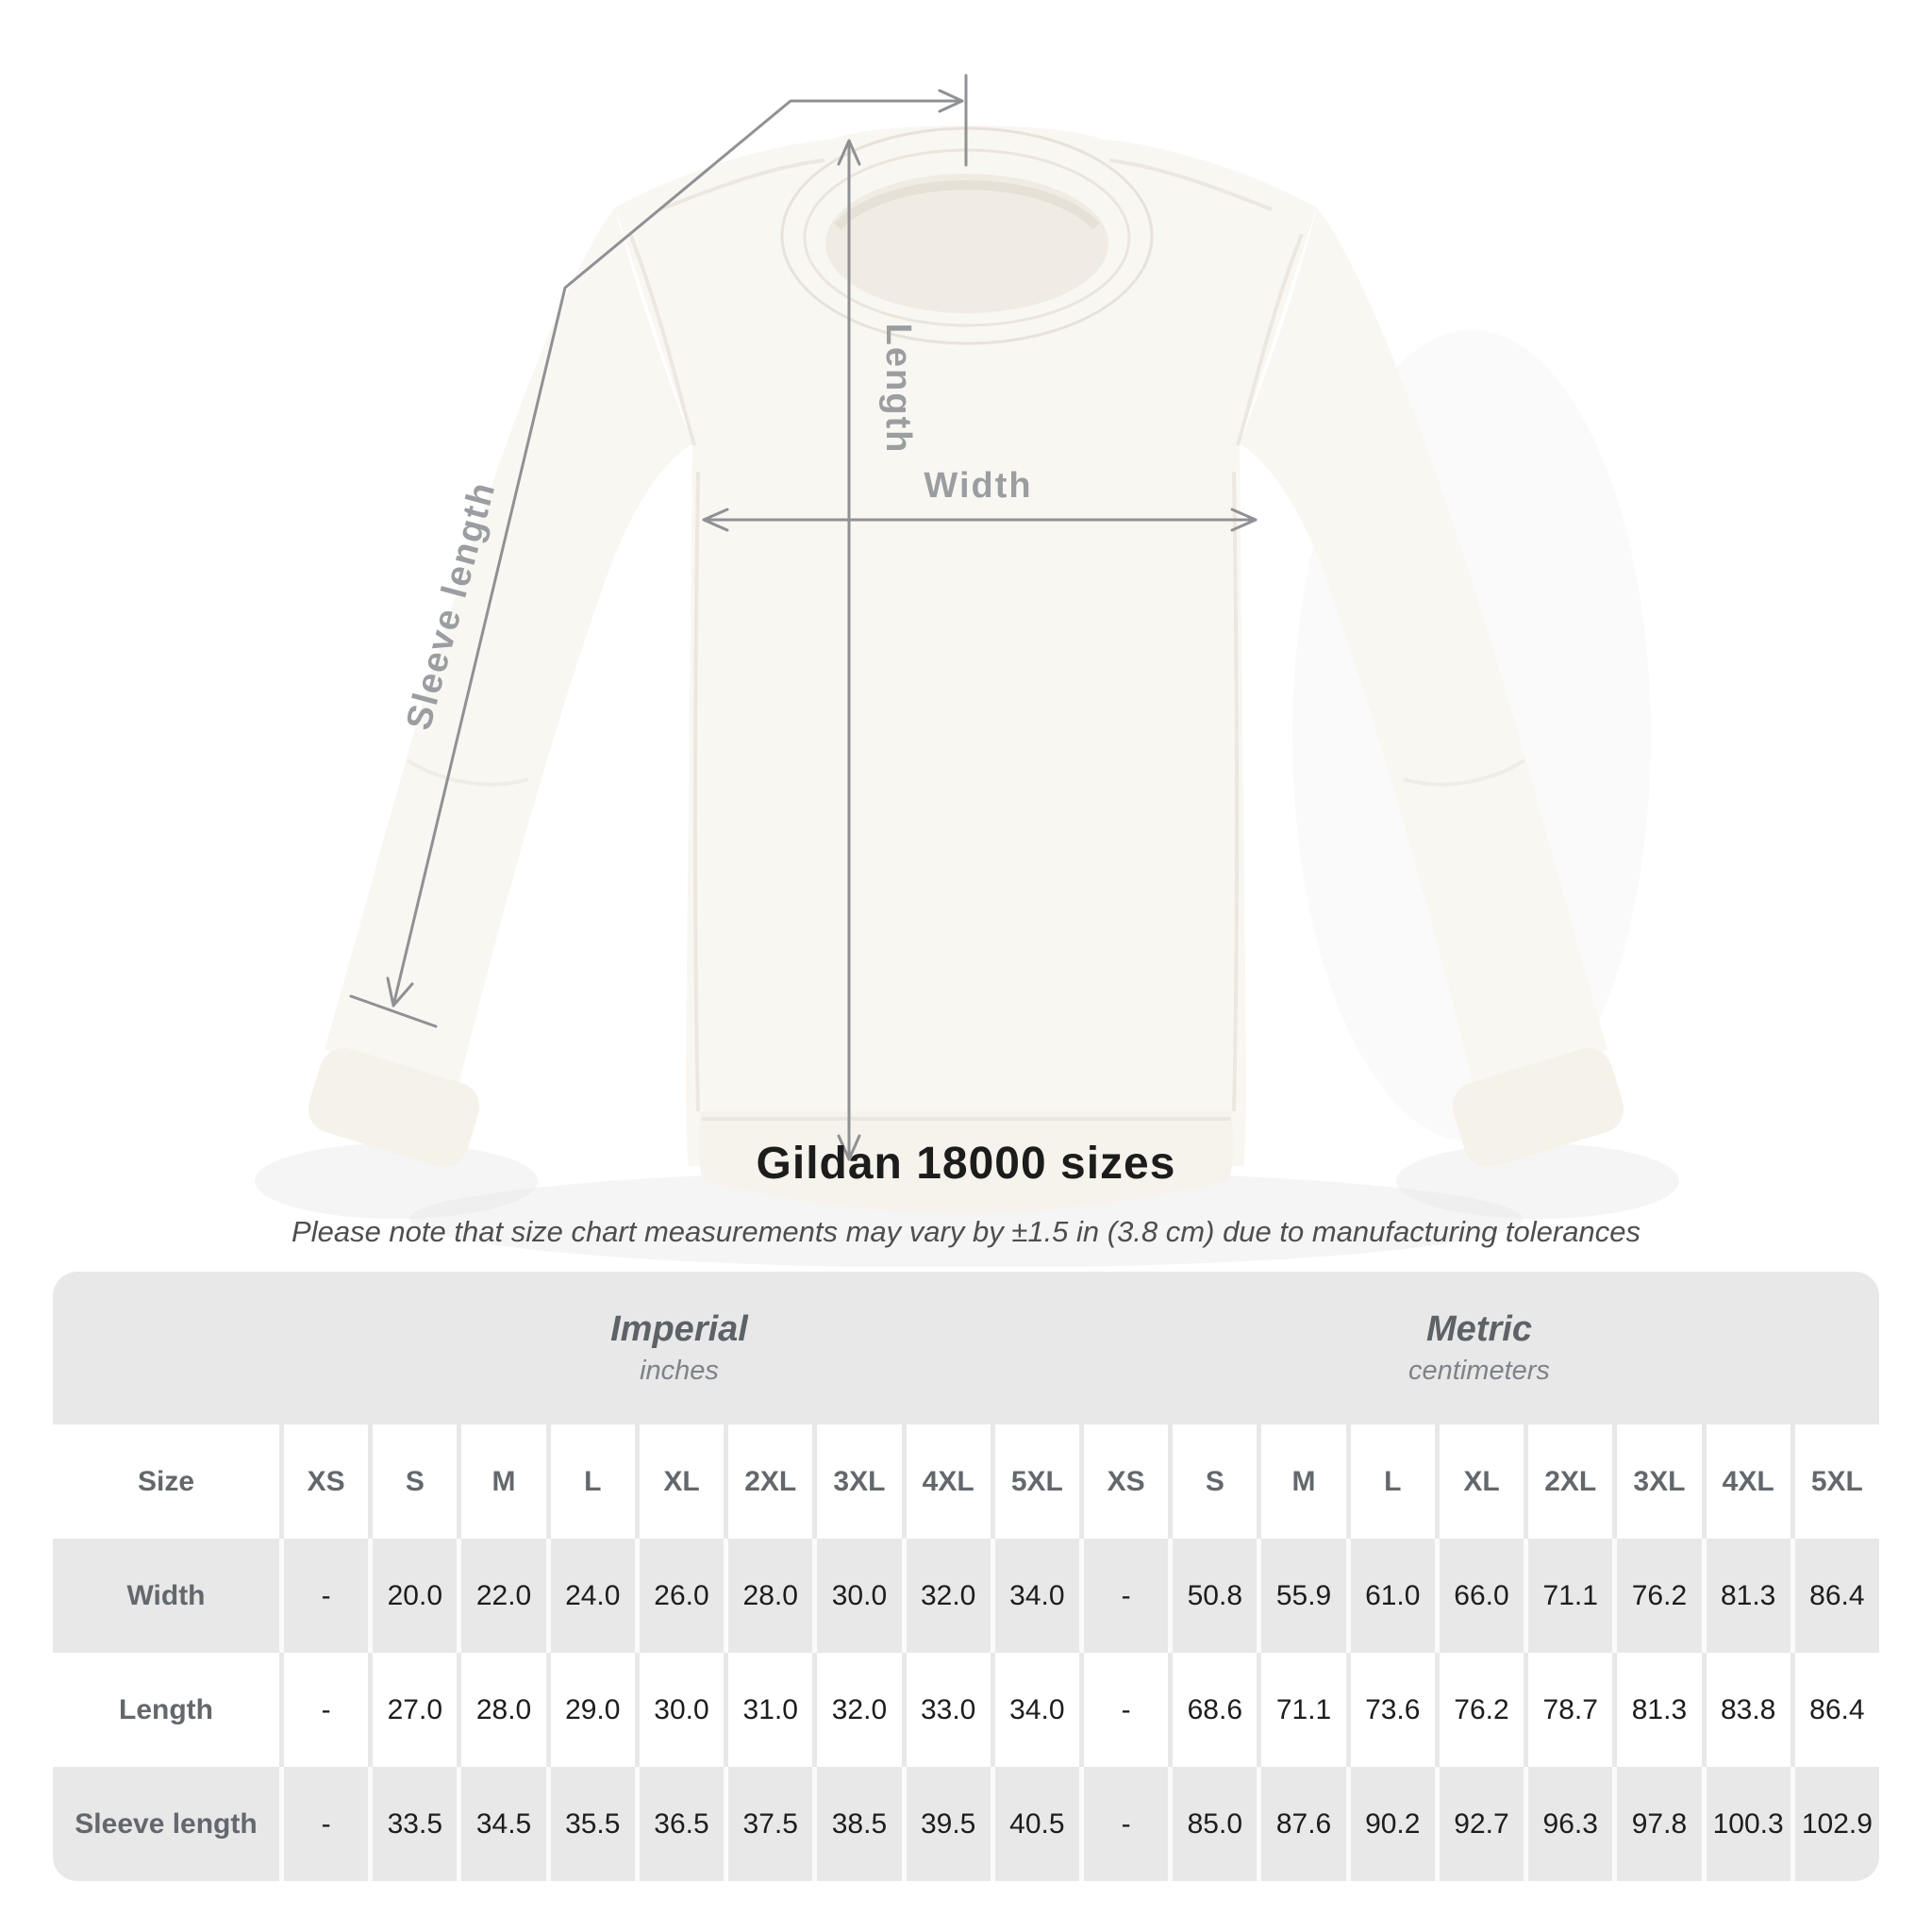 This screenshot has height=1932, width=1932. I want to click on row-label: Length, so click(166, 1709).